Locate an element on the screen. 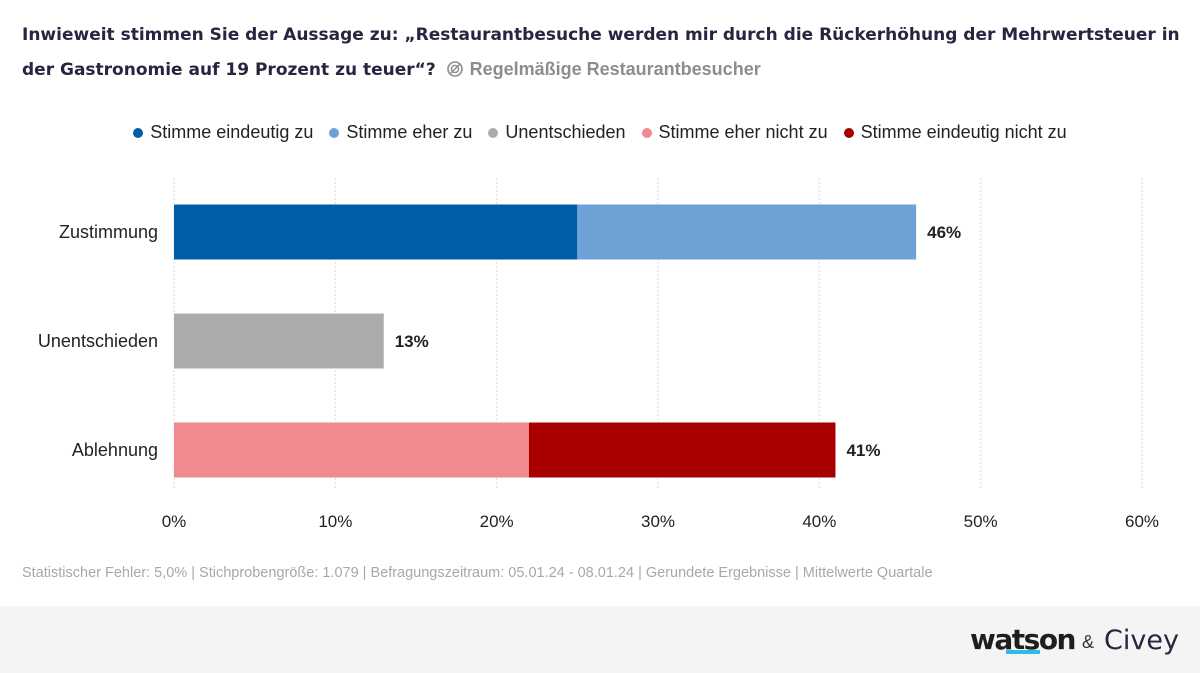  x-tick-label: 40% is located at coordinates (819, 521).